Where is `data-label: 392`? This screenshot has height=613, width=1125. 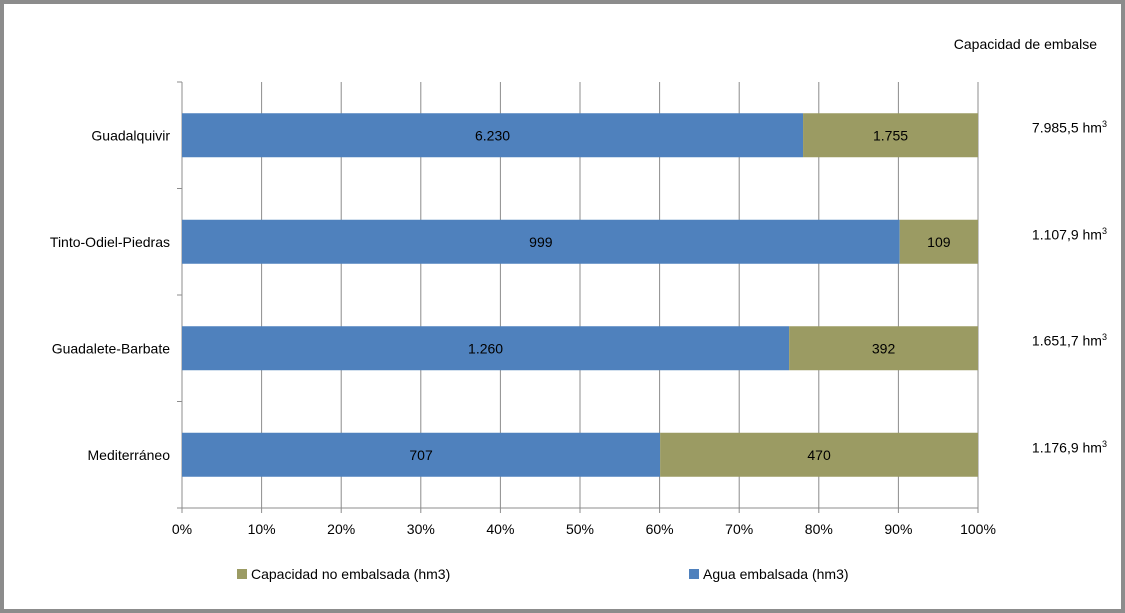
data-label: 392 is located at coordinates (884, 348).